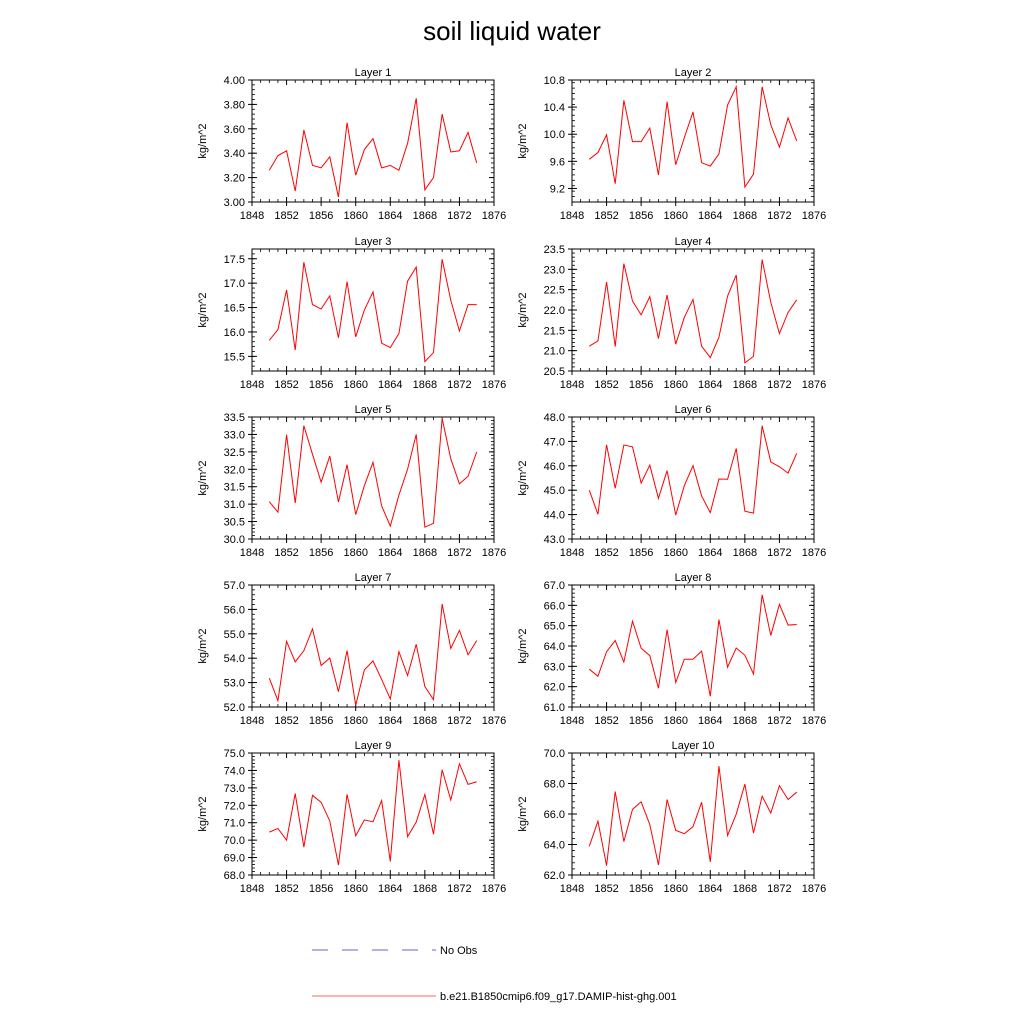  I want to click on y-tick-label: 22.5, so click(554, 291).